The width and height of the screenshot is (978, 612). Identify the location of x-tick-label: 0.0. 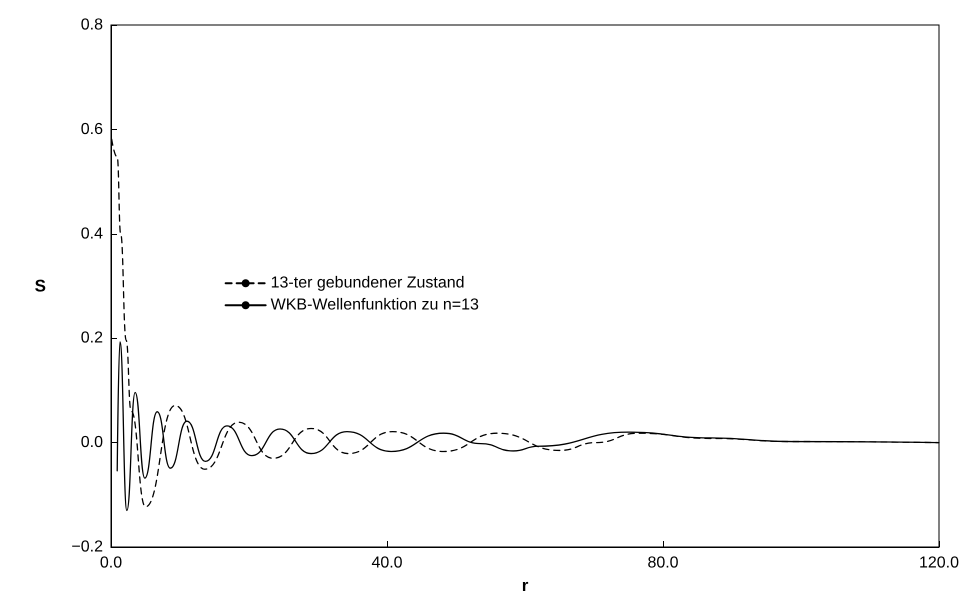
(111, 563).